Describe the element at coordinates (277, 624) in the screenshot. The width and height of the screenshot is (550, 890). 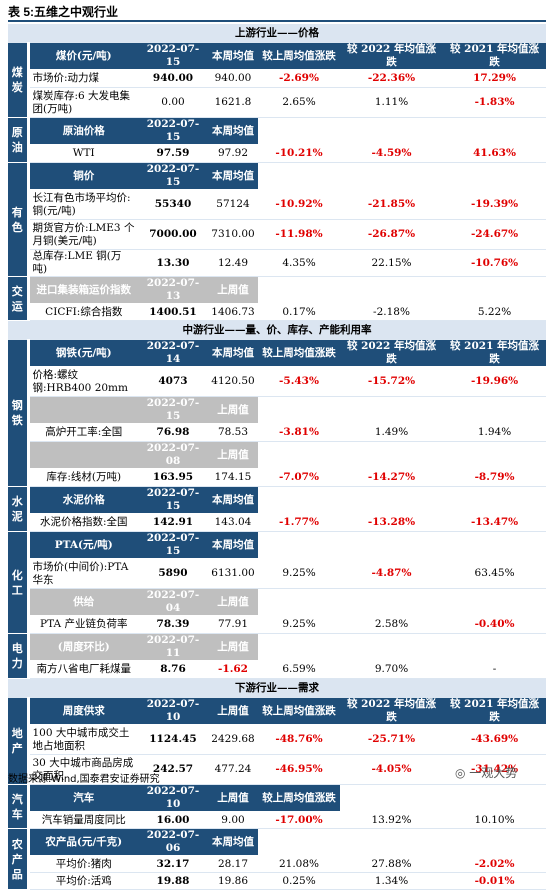
I see `table-row: PTA 产业链负荷率 78.39 77.91 9.25% 2.58% -0.40%` at that location.